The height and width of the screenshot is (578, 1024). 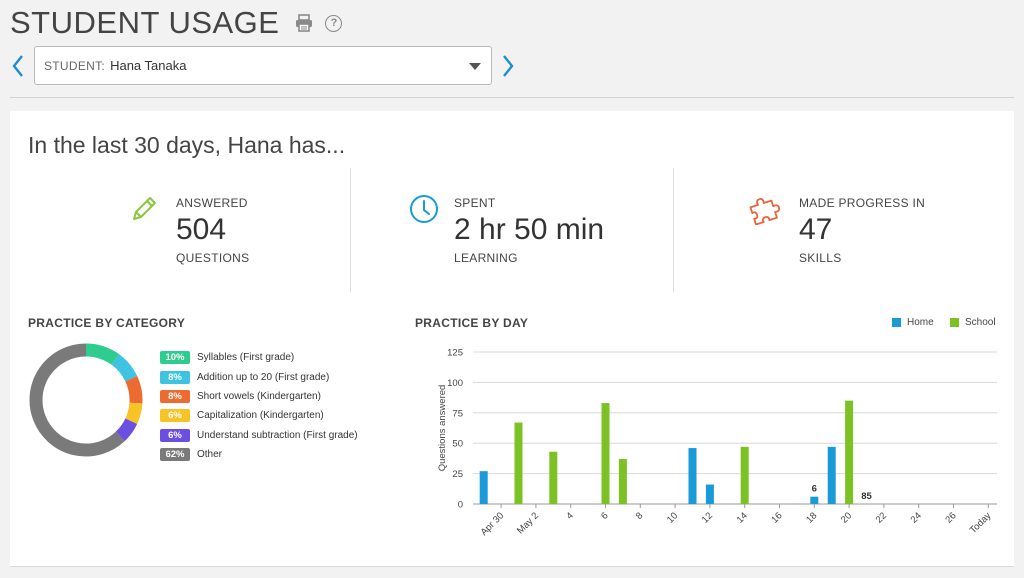 I want to click on x-tick-label: 12, so click(x=707, y=517).